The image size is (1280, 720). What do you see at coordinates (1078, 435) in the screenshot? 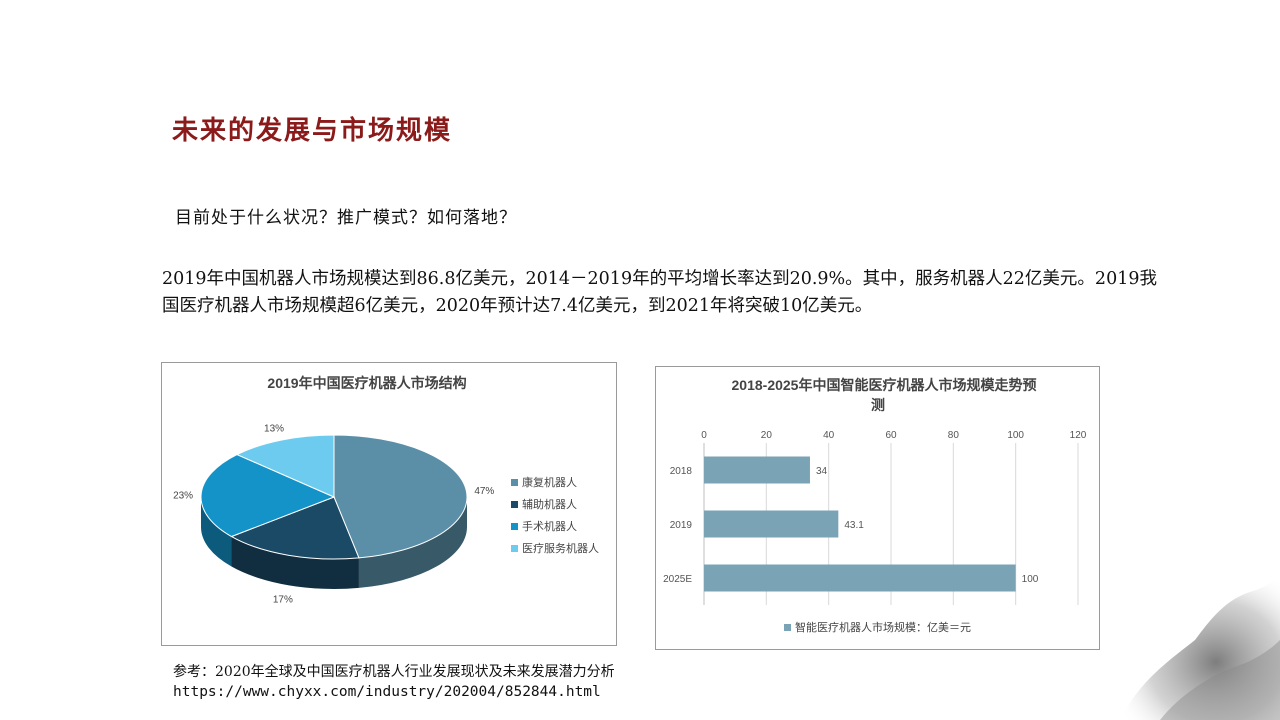
I see `bar-tick-label: 120` at bounding box center [1078, 435].